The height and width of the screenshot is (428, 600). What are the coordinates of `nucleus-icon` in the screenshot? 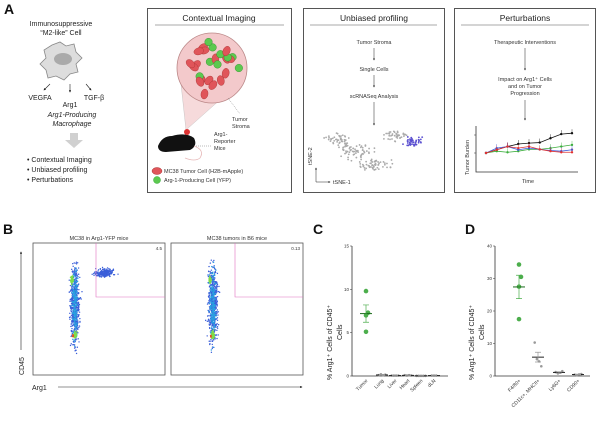 It's located at (63, 59).